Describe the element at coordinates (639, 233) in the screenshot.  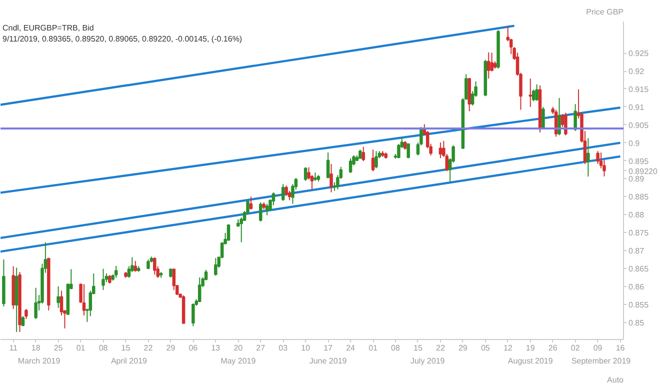
I see `y-tick-label: 0.875` at that location.